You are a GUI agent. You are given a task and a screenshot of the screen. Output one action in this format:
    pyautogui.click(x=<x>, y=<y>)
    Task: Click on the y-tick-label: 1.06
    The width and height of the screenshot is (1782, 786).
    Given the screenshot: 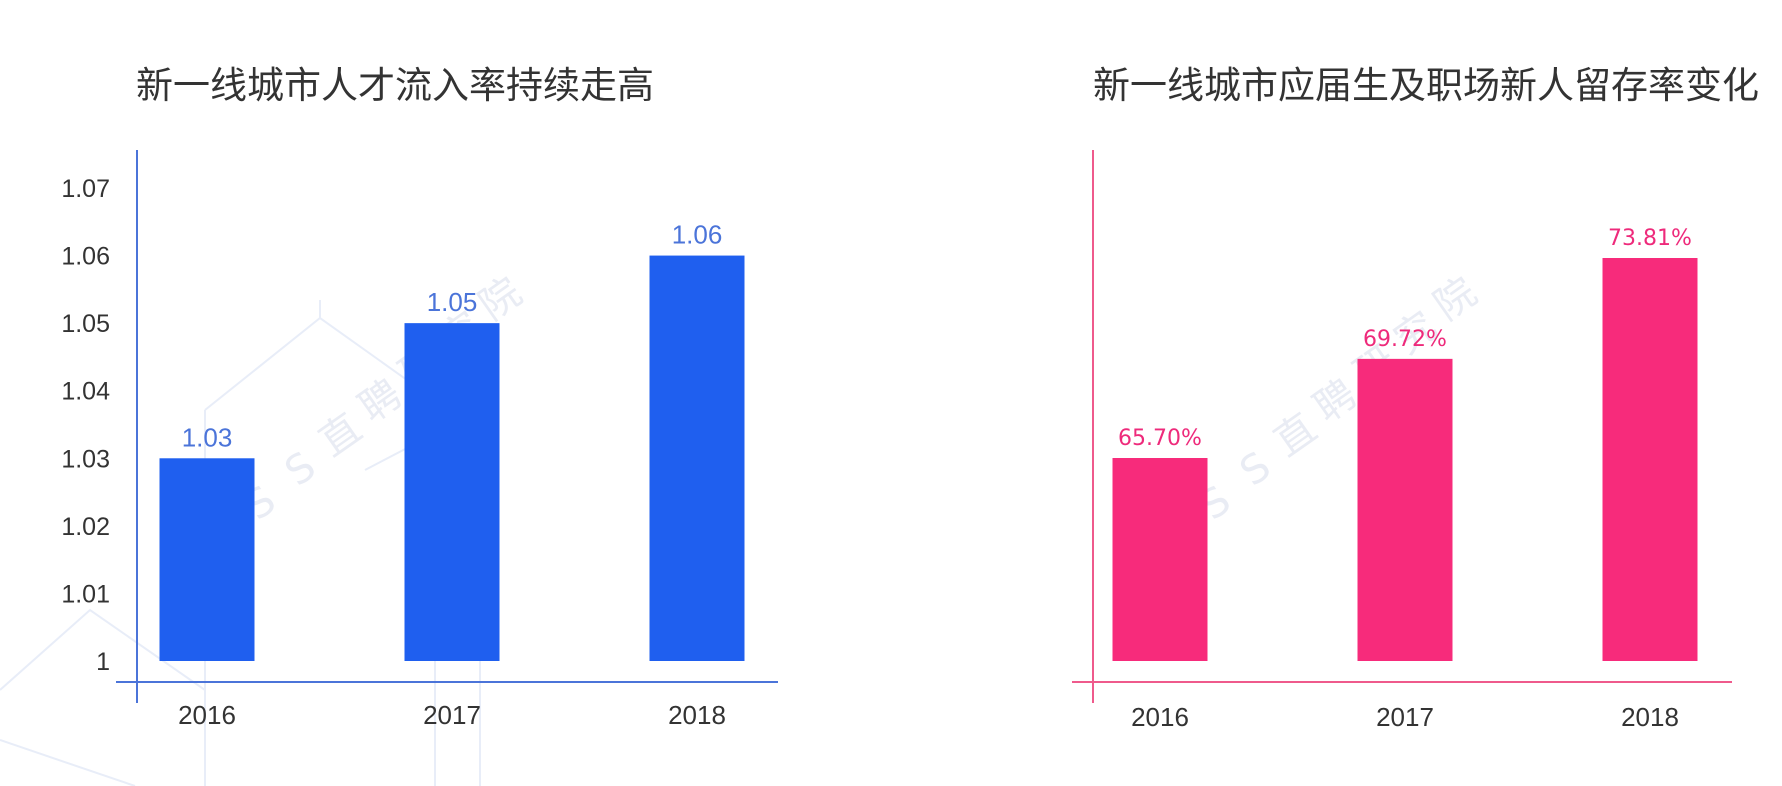 What is the action you would take?
    pyautogui.click(x=85, y=257)
    